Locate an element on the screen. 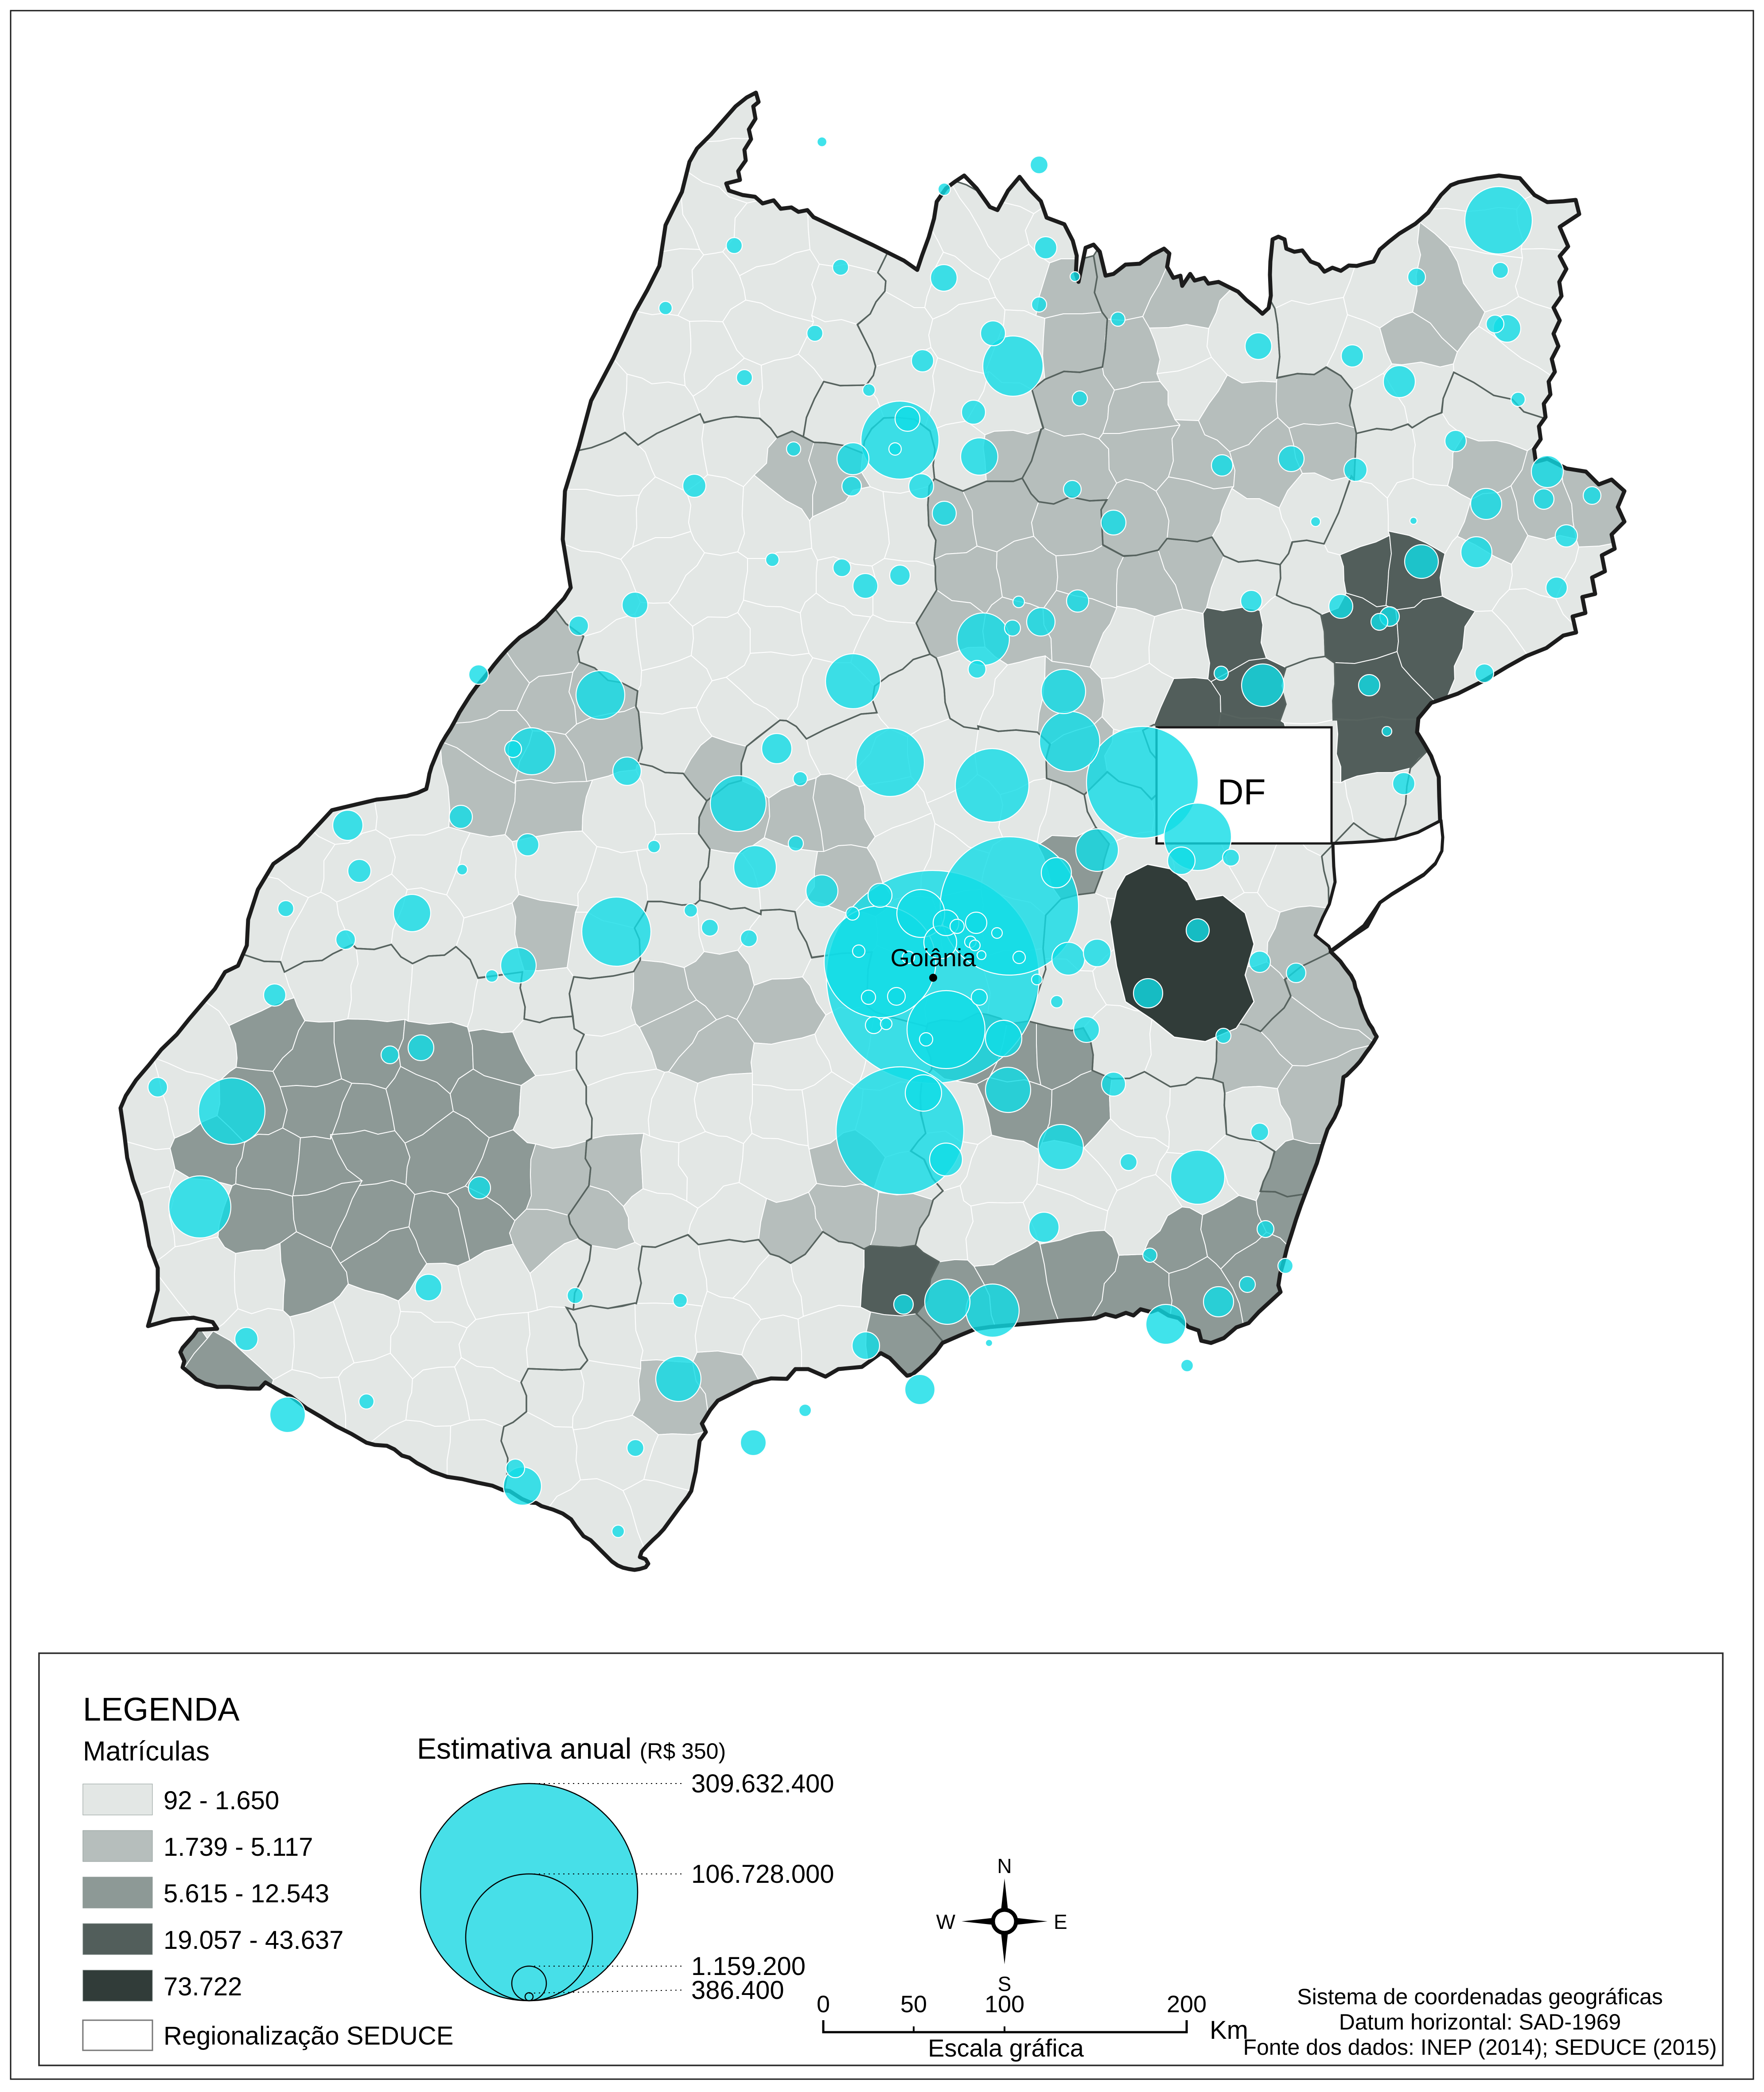  svg-text: Matrículas is located at coordinates (146, 1751).